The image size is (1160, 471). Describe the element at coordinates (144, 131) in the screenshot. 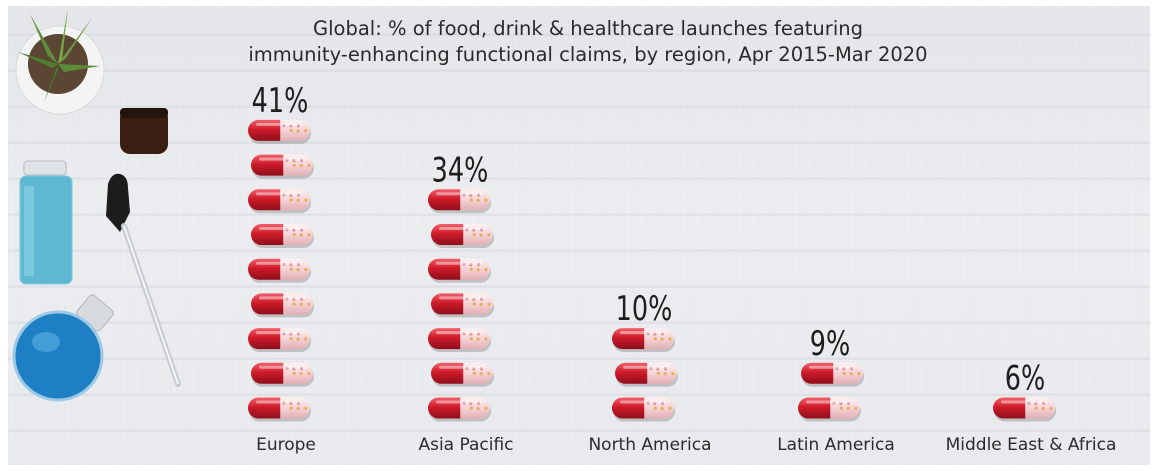

I see `amber-bottle-icon` at that location.